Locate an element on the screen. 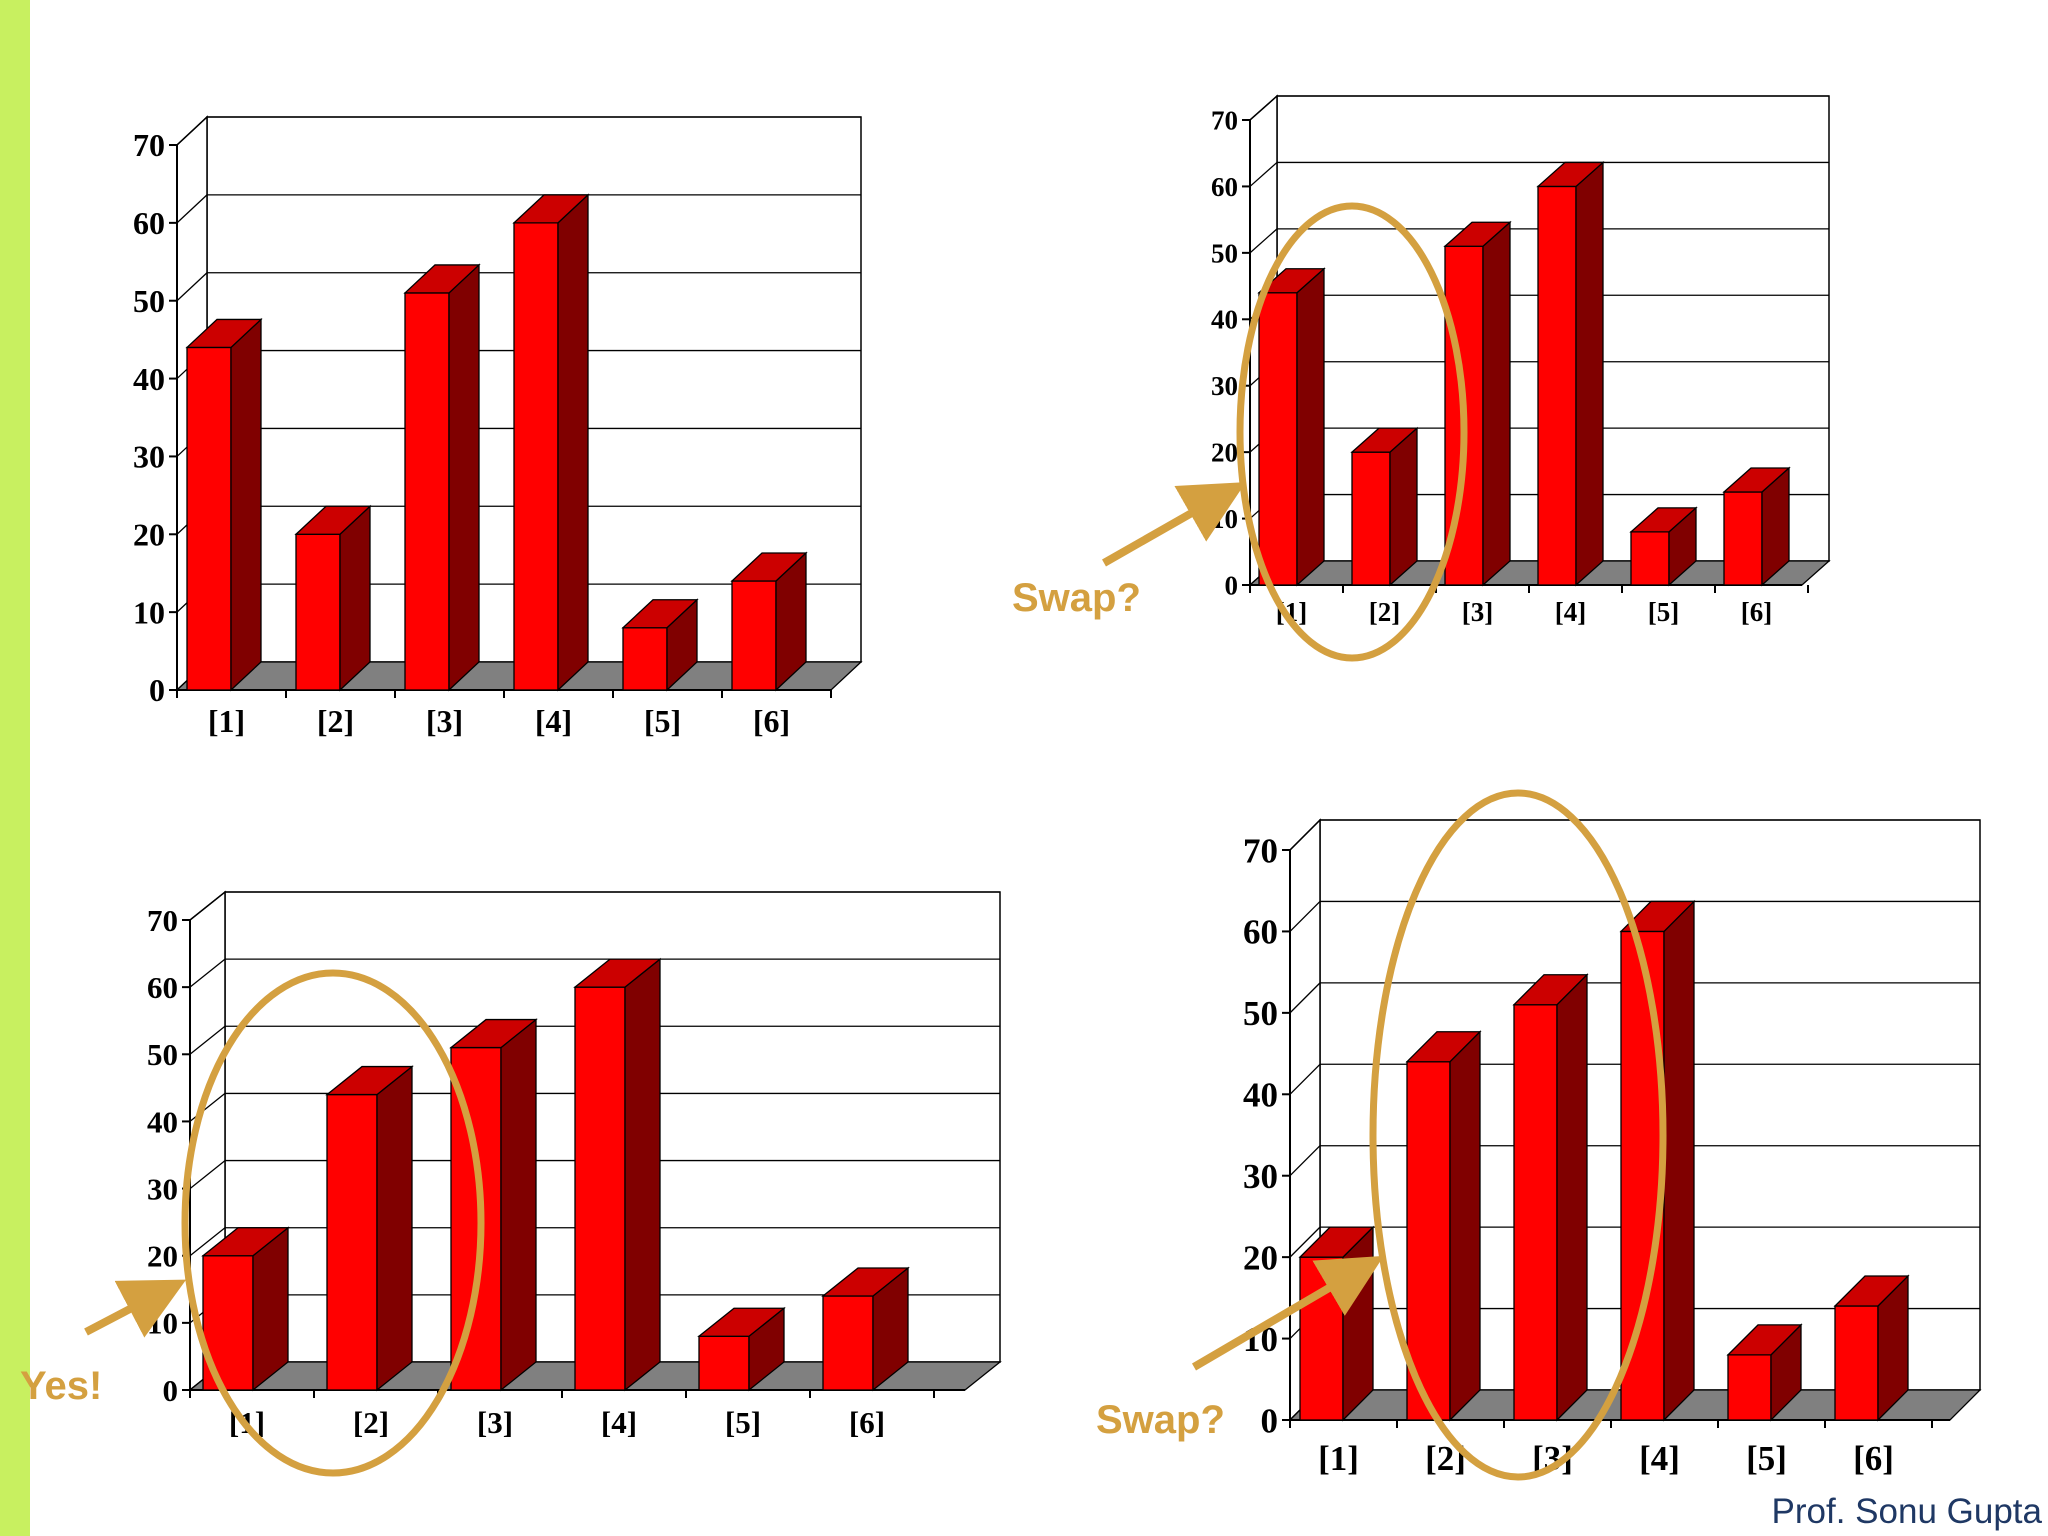 Image resolution: width=2048 pixels, height=1536 pixels. y-tick-label: 30 is located at coordinates (1224, 386).